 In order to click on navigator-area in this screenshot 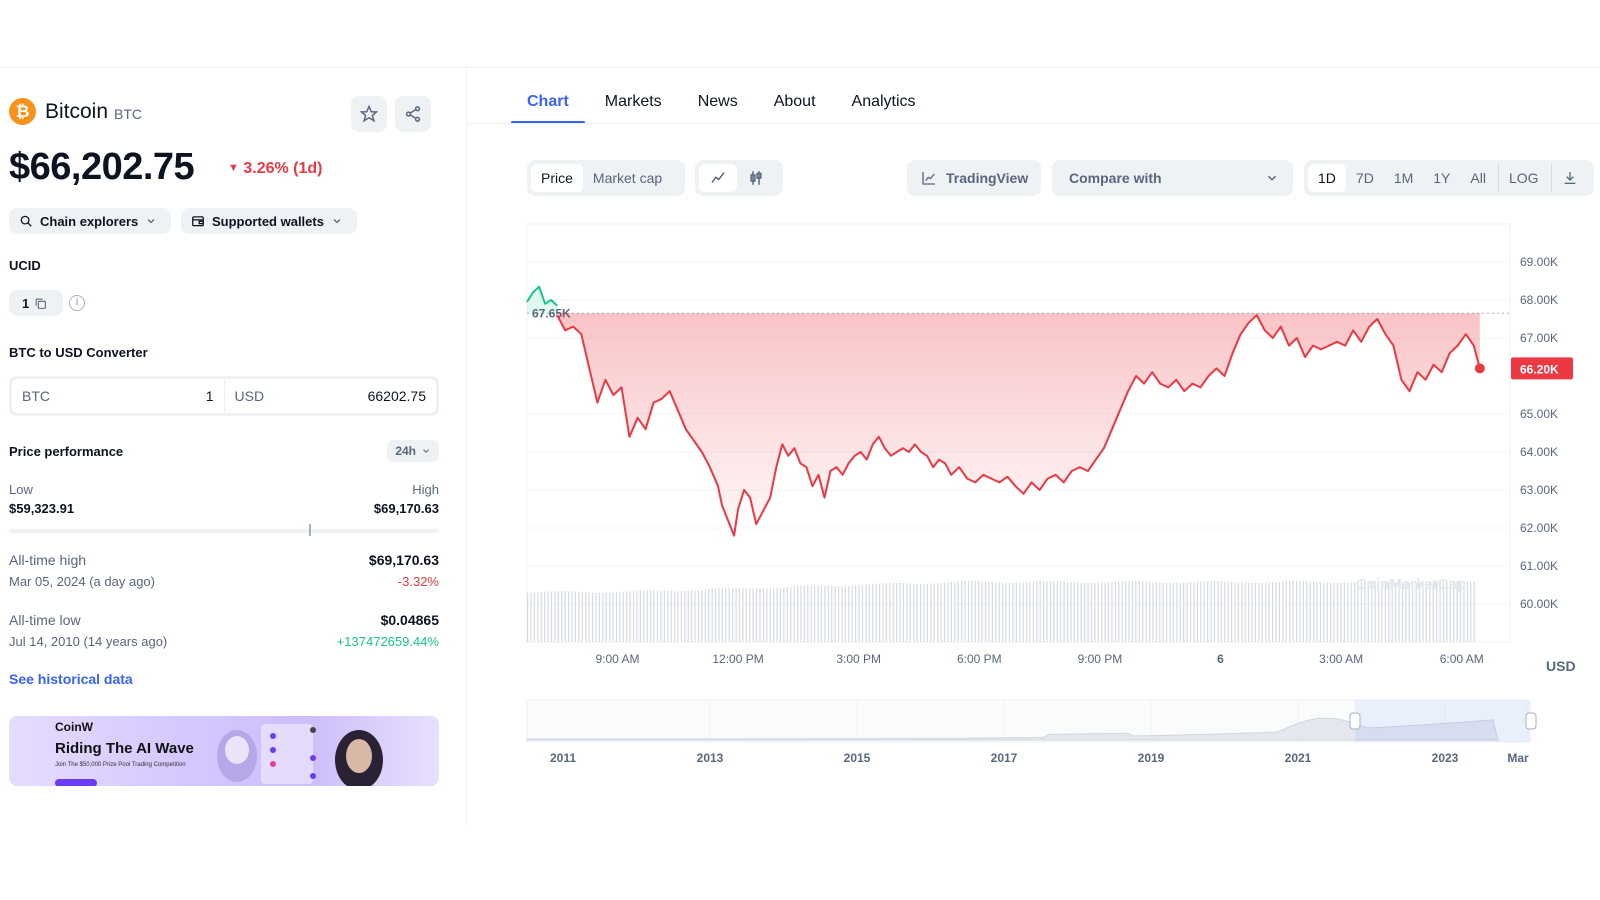, I will do `click(1012, 729)`.